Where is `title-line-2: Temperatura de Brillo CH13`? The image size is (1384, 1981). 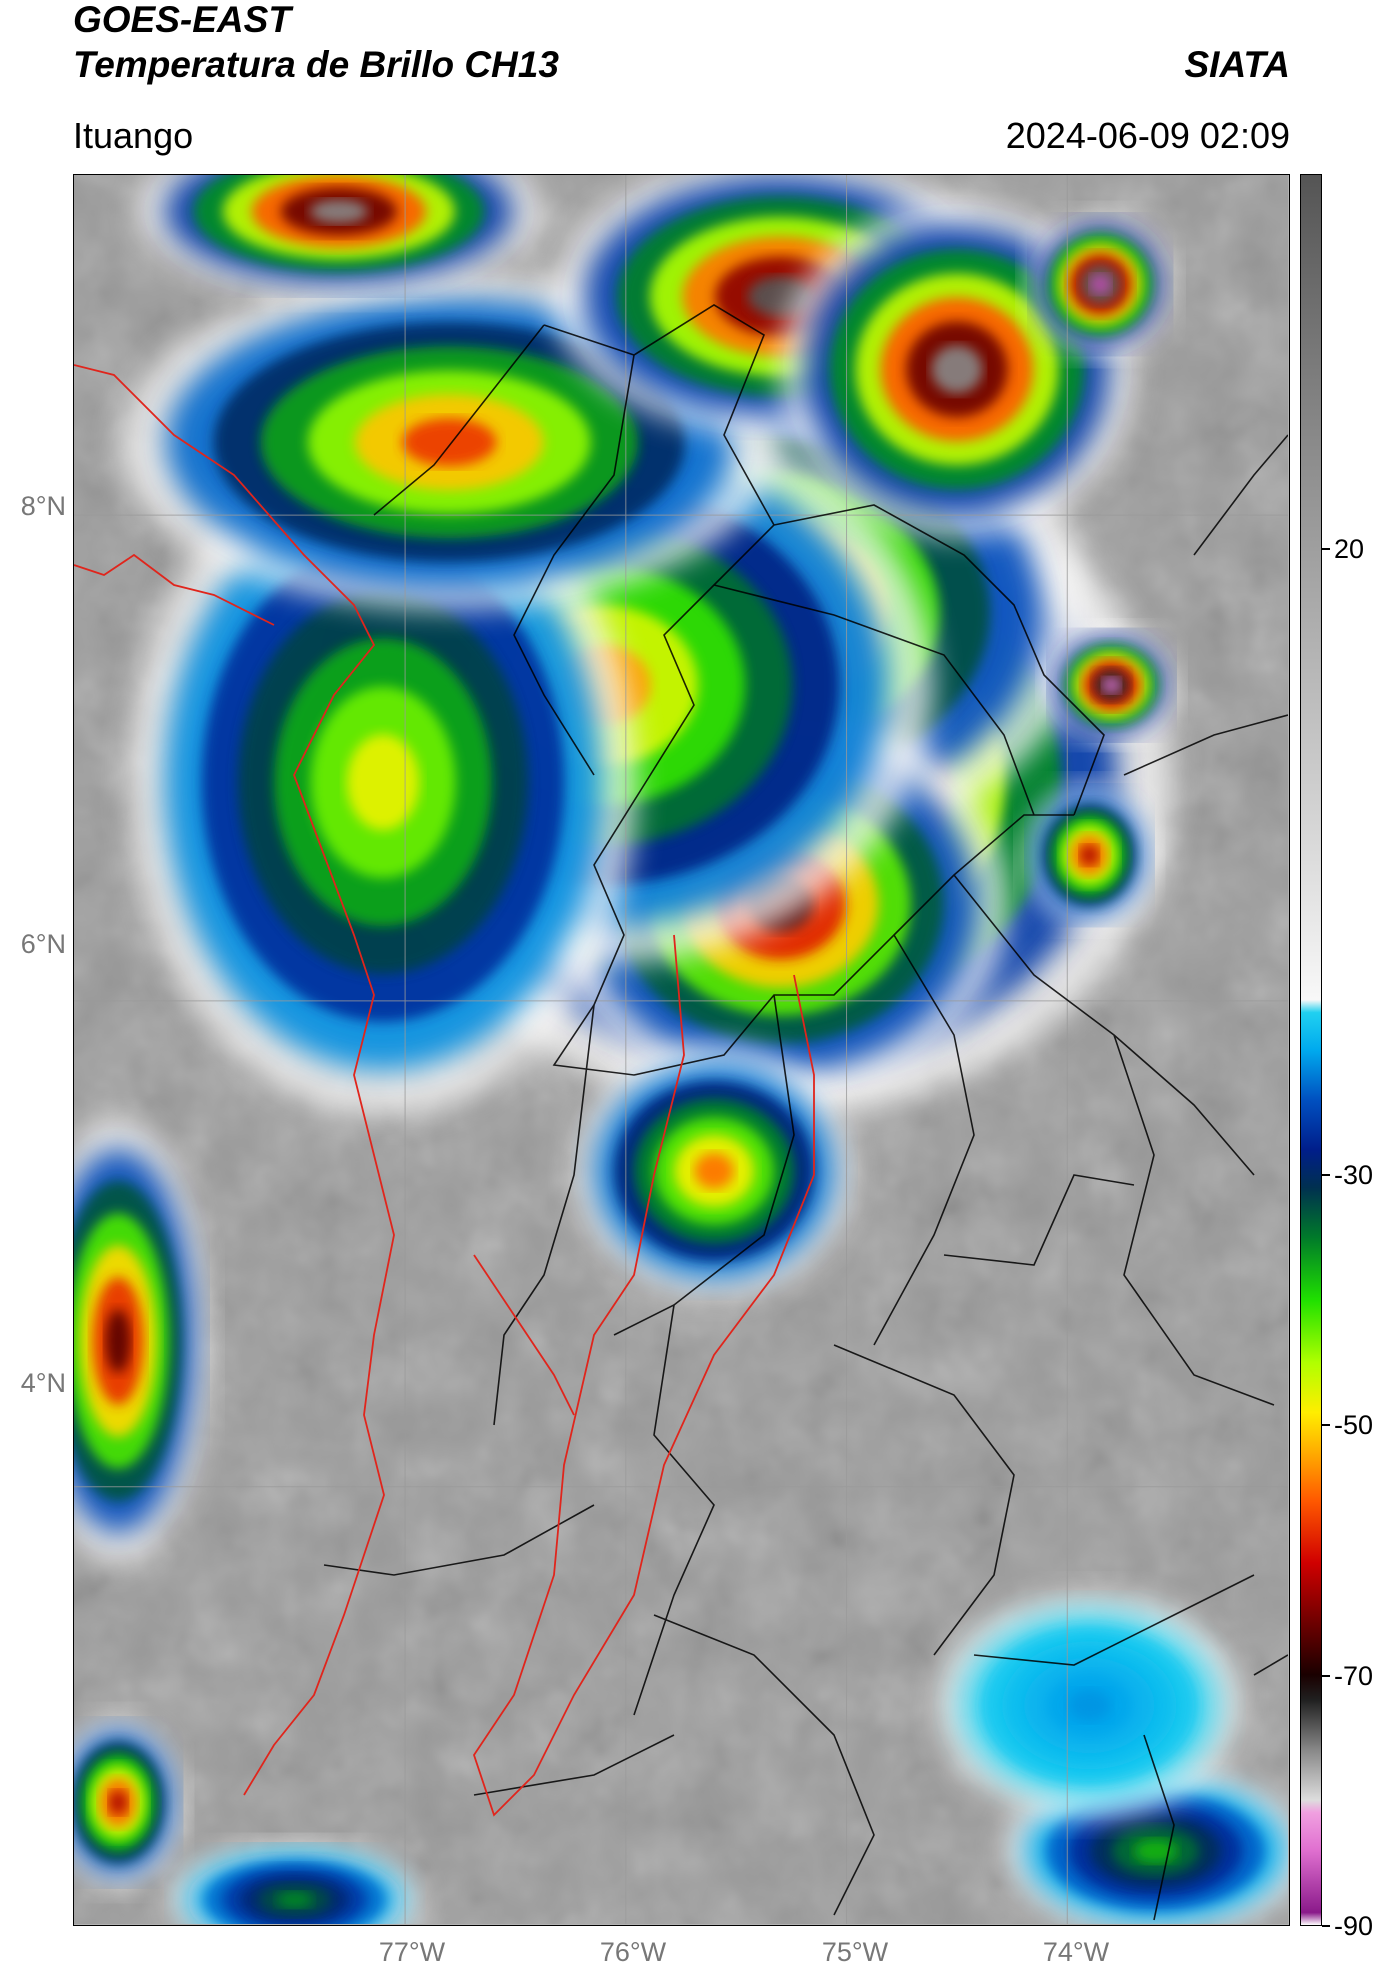
title-line-2: Temperatura de Brillo CH13 is located at coordinates (316, 64).